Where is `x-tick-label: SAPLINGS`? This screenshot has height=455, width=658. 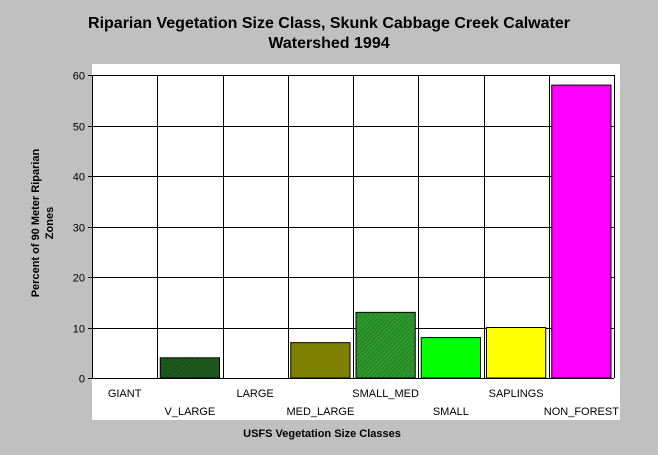
x-tick-label: SAPLINGS is located at coordinates (516, 394).